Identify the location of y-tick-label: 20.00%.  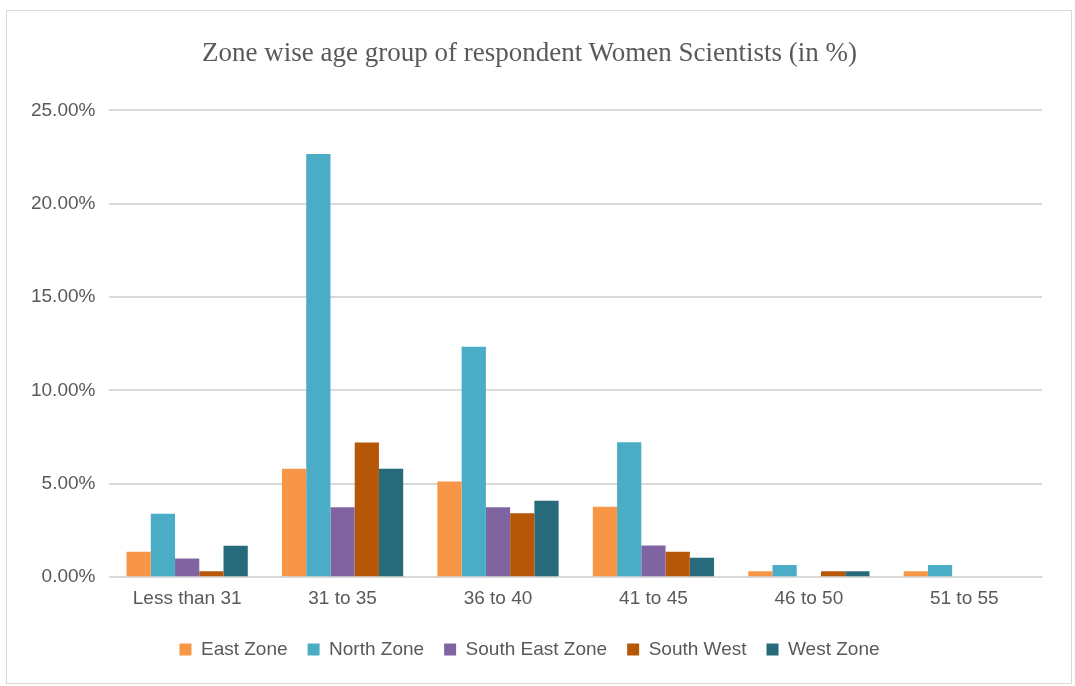
(63, 202).